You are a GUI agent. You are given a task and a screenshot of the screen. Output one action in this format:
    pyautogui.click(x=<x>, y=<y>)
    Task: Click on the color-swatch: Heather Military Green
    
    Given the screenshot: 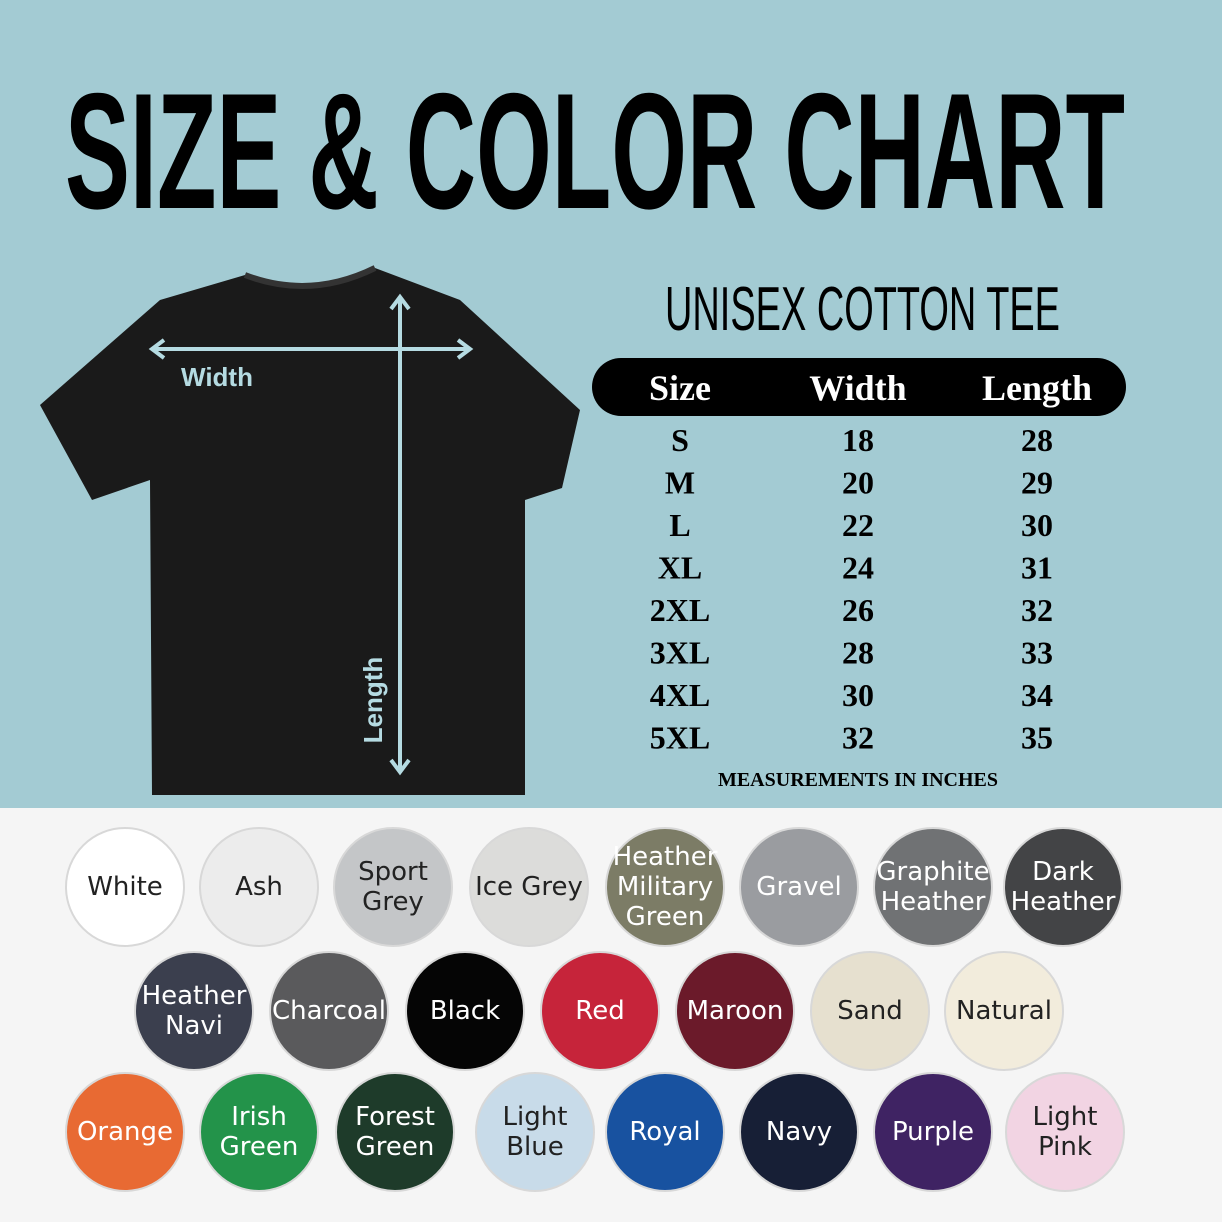 What is the action you would take?
    pyautogui.click(x=665, y=887)
    